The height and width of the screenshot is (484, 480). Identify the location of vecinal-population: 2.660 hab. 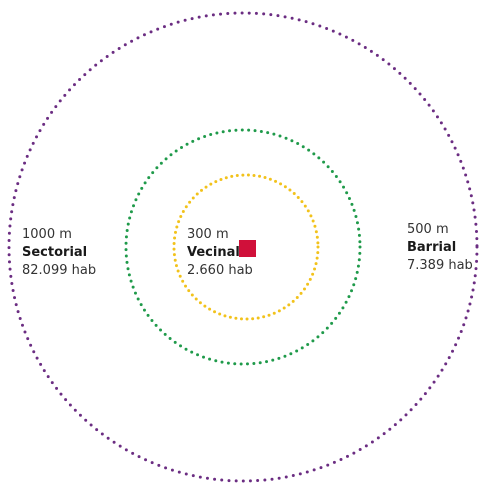
(220, 270).